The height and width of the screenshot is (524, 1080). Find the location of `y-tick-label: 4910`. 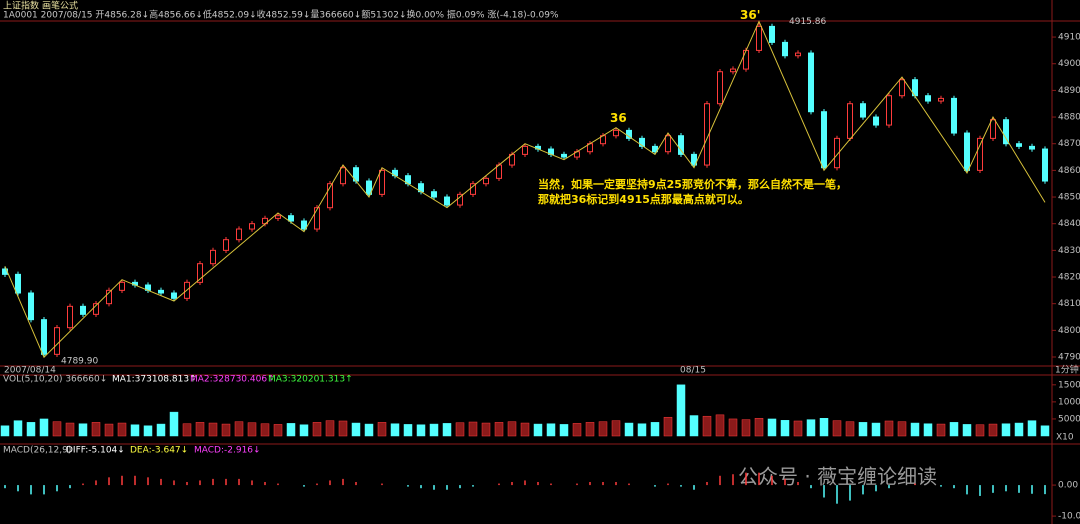

y-tick-label: 4910 is located at coordinates (1069, 38).